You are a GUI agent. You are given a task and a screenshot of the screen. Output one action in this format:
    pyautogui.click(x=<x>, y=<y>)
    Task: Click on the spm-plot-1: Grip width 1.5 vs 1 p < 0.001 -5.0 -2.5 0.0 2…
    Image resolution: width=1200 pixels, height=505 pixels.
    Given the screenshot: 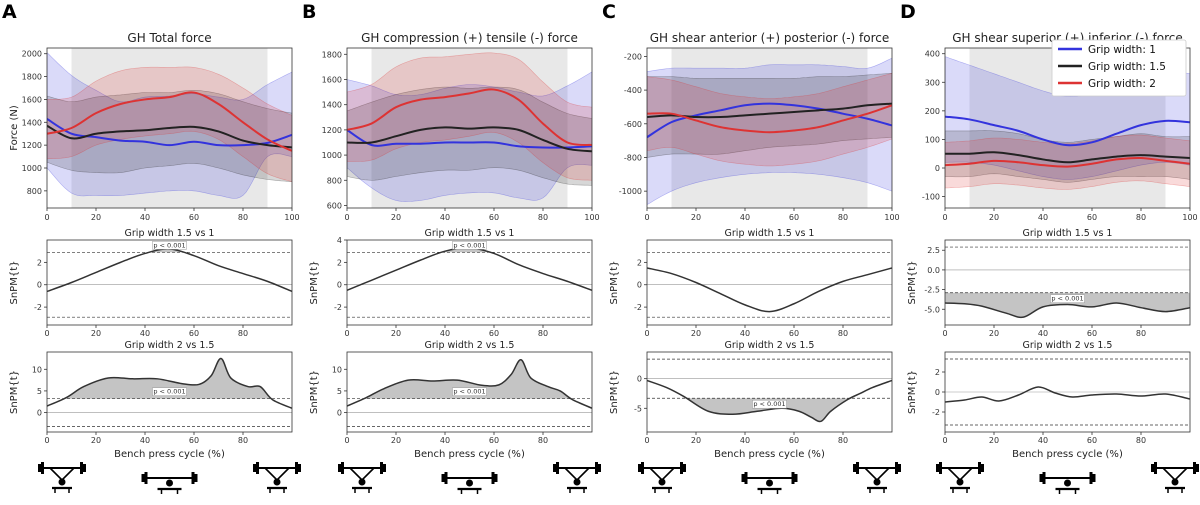 What is the action you would take?
    pyautogui.click(x=1049, y=283)
    